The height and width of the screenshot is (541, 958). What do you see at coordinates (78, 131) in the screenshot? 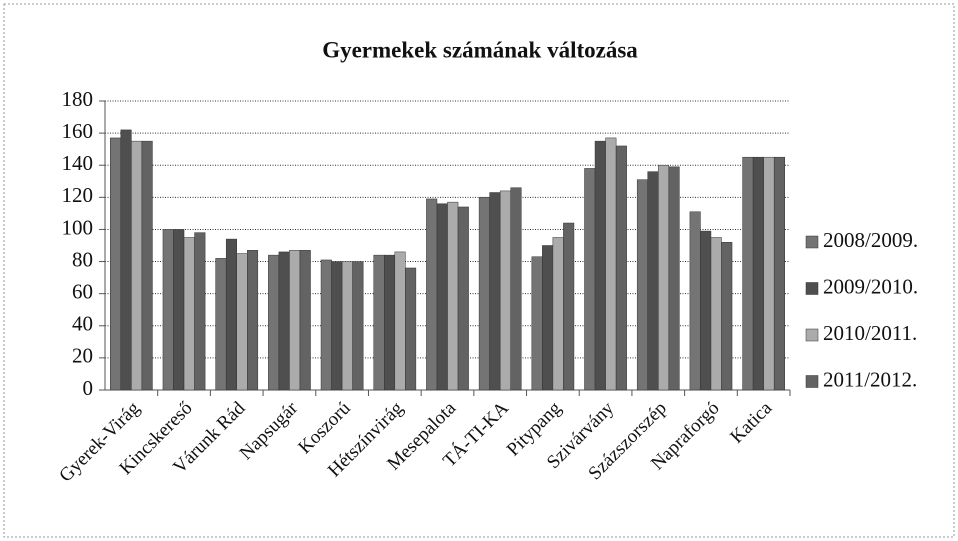
I see `y-tick-label: 160` at bounding box center [78, 131].